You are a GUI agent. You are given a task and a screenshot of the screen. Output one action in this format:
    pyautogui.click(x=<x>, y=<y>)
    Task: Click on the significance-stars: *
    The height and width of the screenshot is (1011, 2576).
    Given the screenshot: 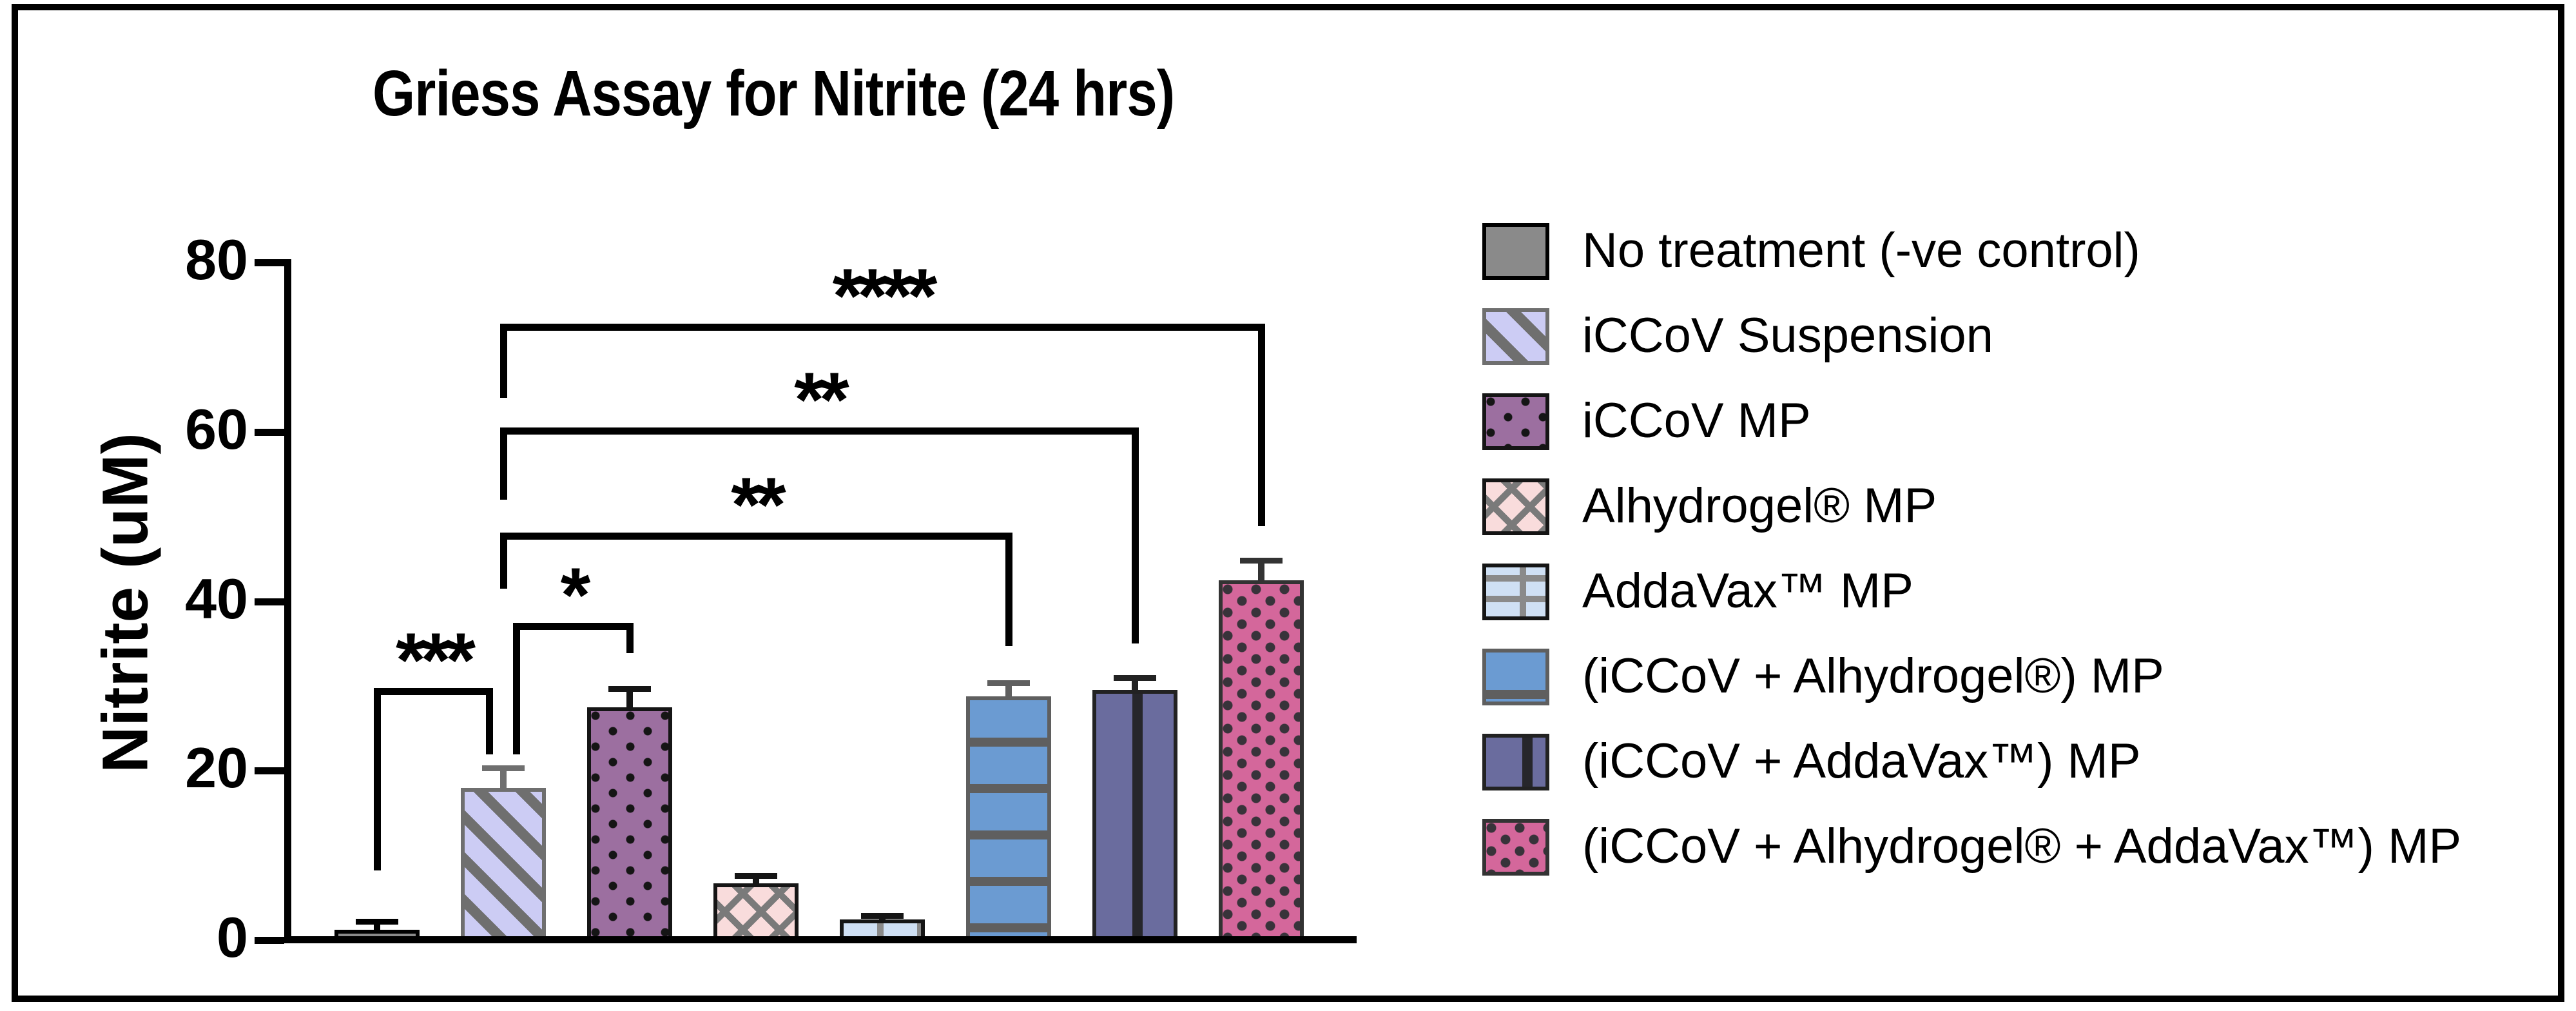 What is the action you would take?
    pyautogui.click(x=575, y=595)
    